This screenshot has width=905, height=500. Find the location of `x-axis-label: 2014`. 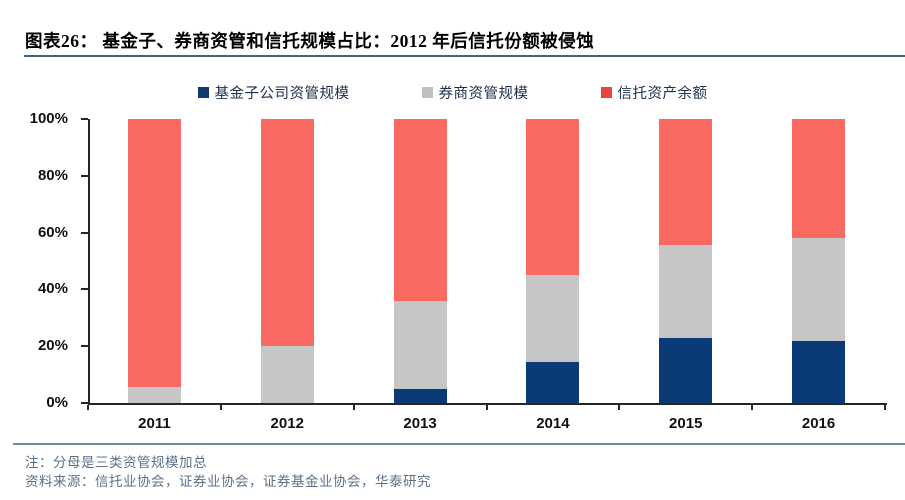

x-axis-label: 2014 is located at coordinates (553, 423).